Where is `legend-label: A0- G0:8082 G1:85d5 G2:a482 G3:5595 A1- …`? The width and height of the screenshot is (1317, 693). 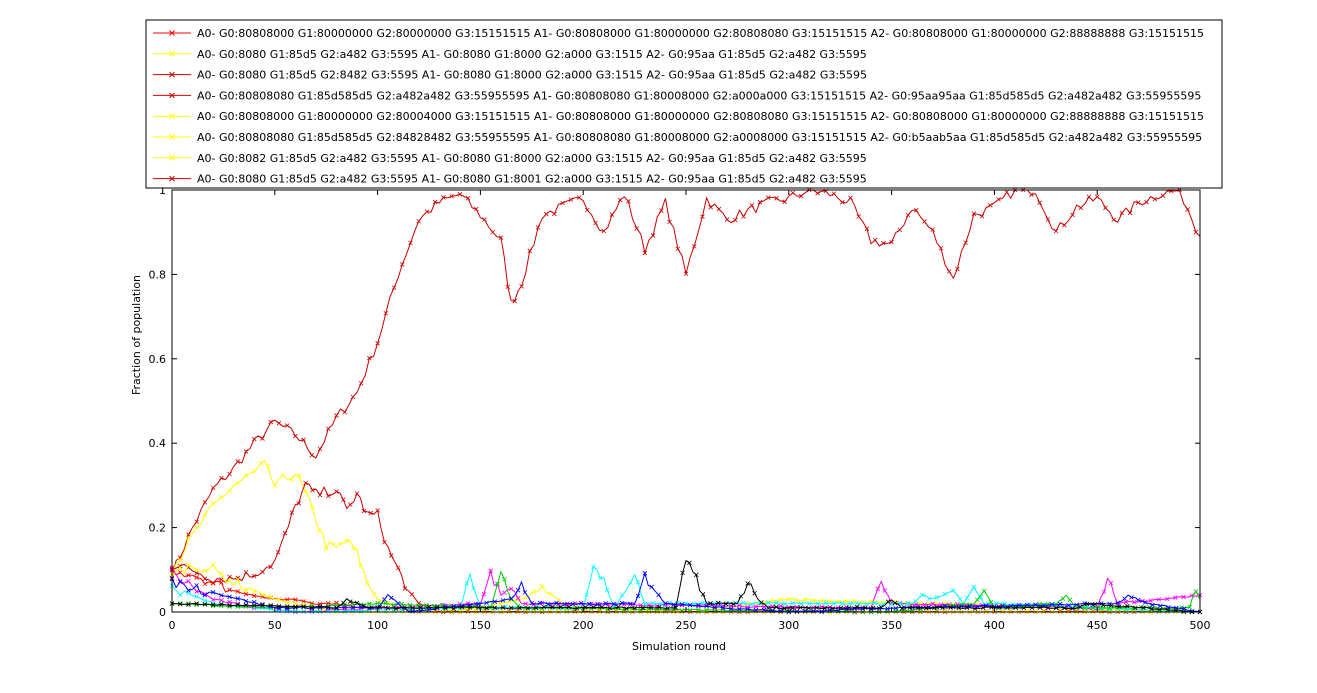 legend-label: A0- G0:8082 G1:85d5 G2:a482 G3:5595 A1- … is located at coordinates (532, 158).